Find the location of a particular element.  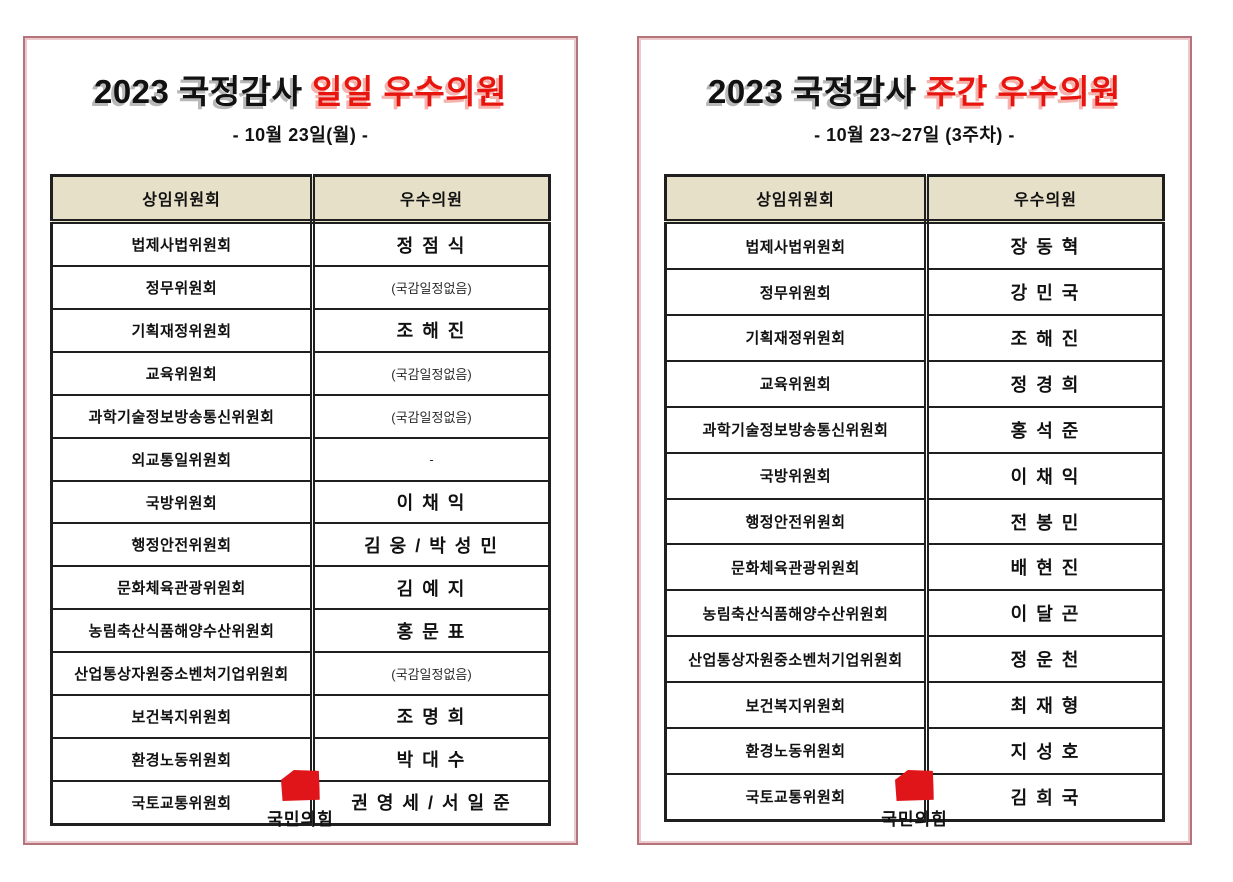

table-row: 교육위원회 (국감일정없음) is located at coordinates (300, 372).